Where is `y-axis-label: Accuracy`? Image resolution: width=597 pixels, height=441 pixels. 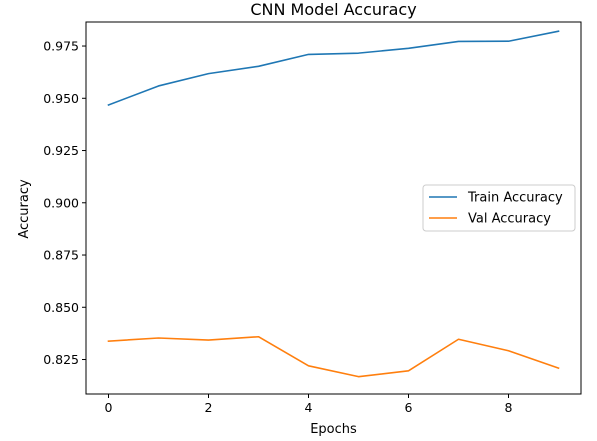
y-axis-label: Accuracy is located at coordinates (24, 209).